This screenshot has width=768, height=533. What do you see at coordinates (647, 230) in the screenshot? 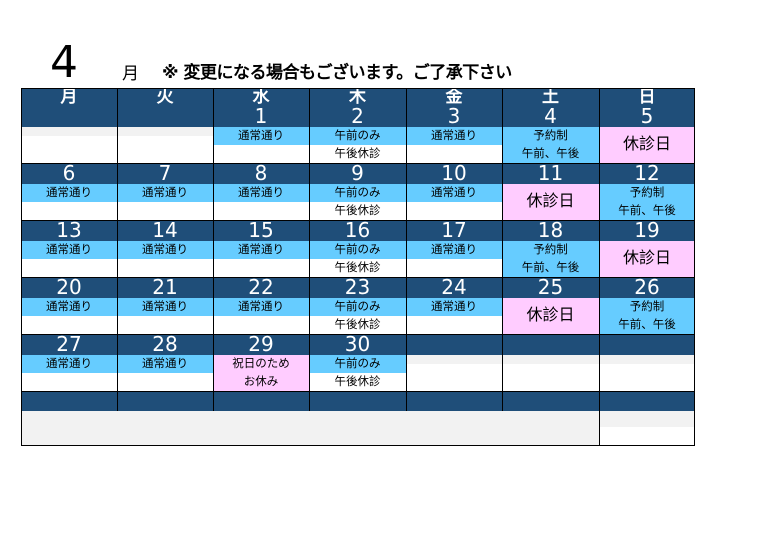
I see `day-number: 19` at bounding box center [647, 230].